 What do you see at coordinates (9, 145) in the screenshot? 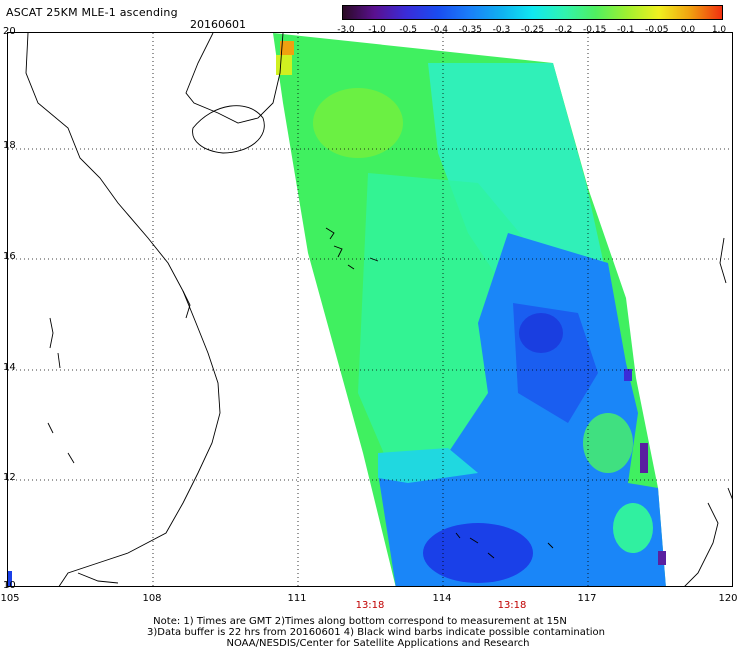
I see `lat-label-18: 18` at bounding box center [9, 145].